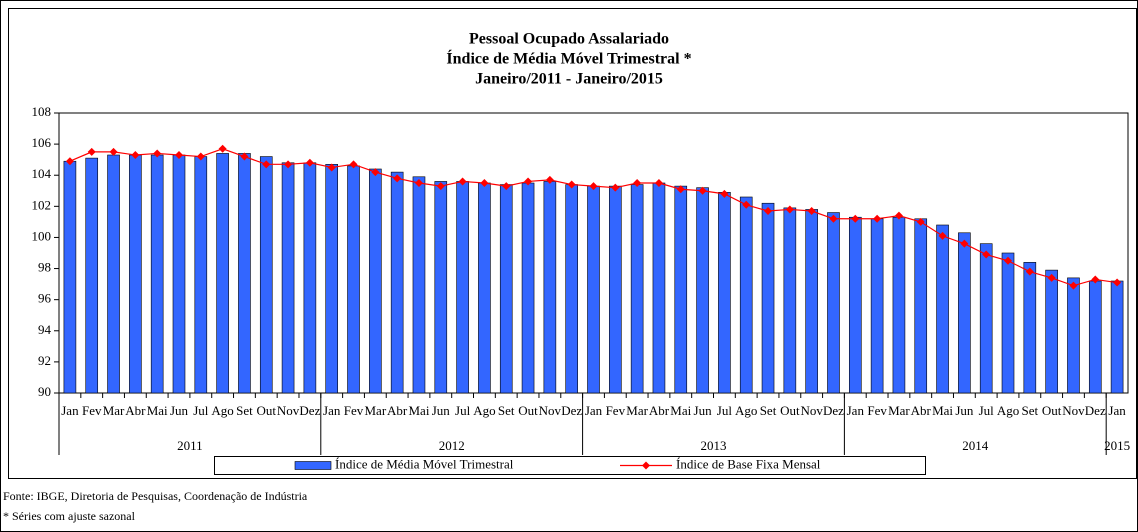  Describe the element at coordinates (44, 391) in the screenshot. I see `y-tick-label: 90` at that location.